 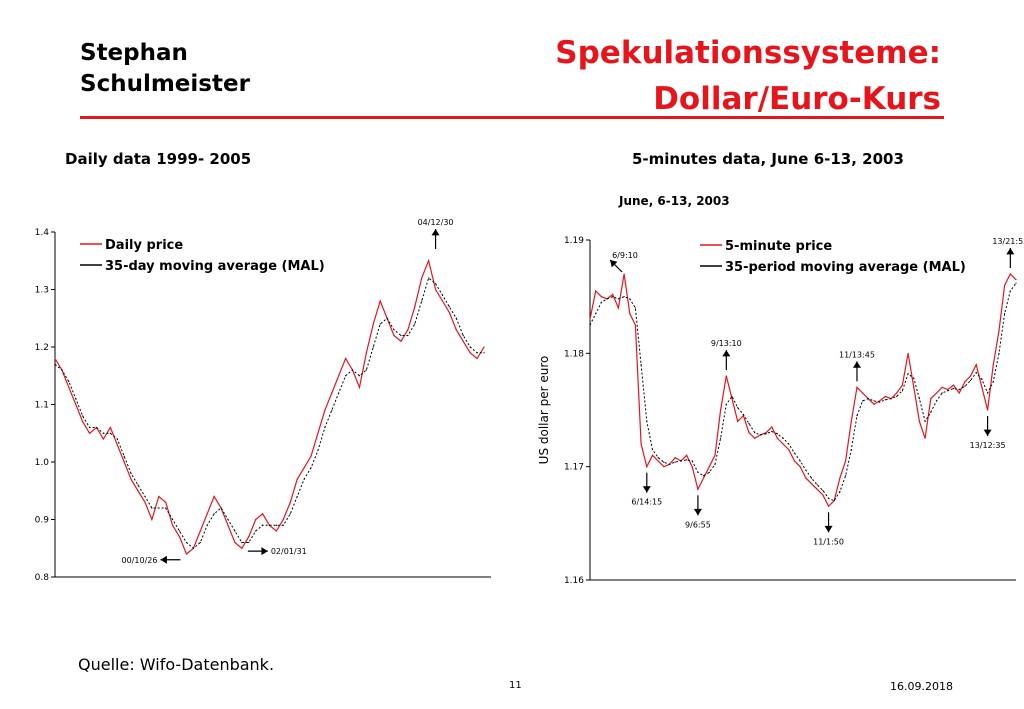 What do you see at coordinates (698, 524) in the screenshot?
I see `annotation-label: 9/6:55` at bounding box center [698, 524].